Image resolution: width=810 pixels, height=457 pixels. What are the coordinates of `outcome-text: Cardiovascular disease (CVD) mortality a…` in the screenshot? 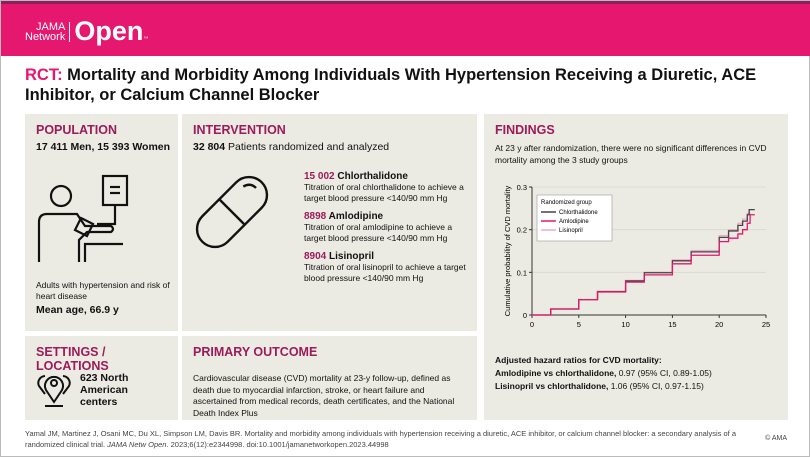 It's located at (324, 395).